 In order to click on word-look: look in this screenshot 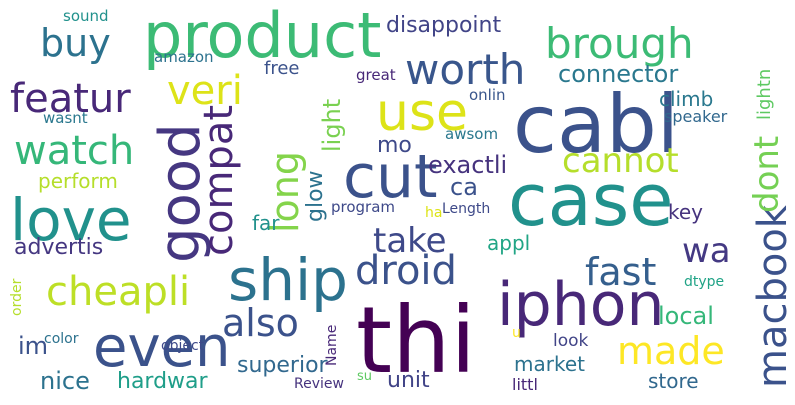, I will do `click(571, 341)`.